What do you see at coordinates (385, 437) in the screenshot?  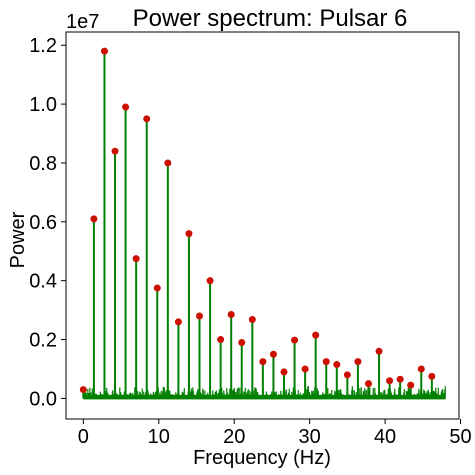 I see `x-tick-label: 40` at bounding box center [385, 437].